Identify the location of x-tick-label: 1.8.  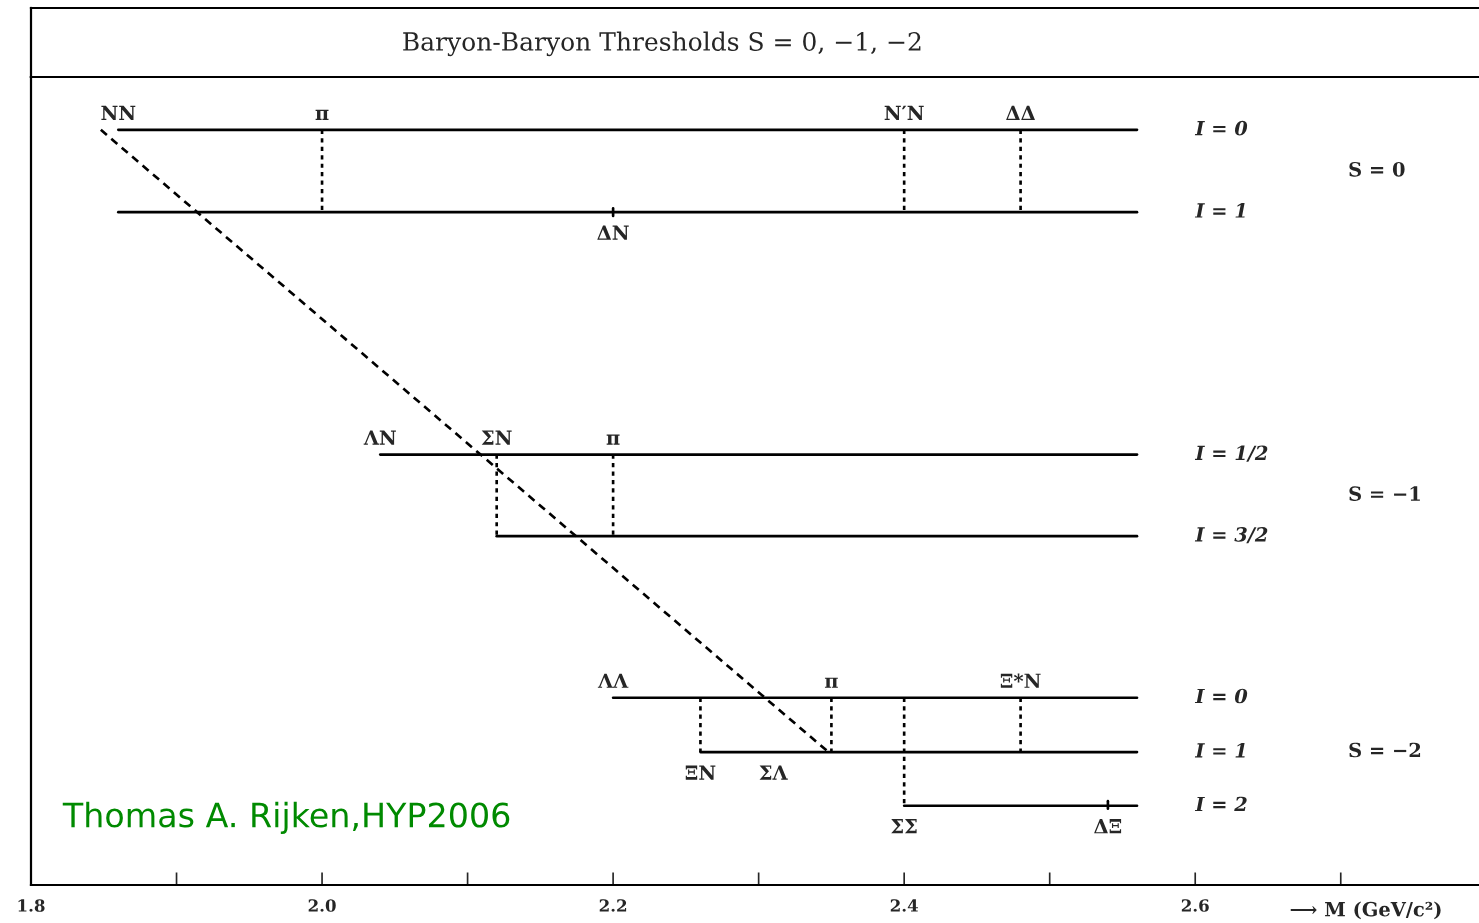
(31, 905).